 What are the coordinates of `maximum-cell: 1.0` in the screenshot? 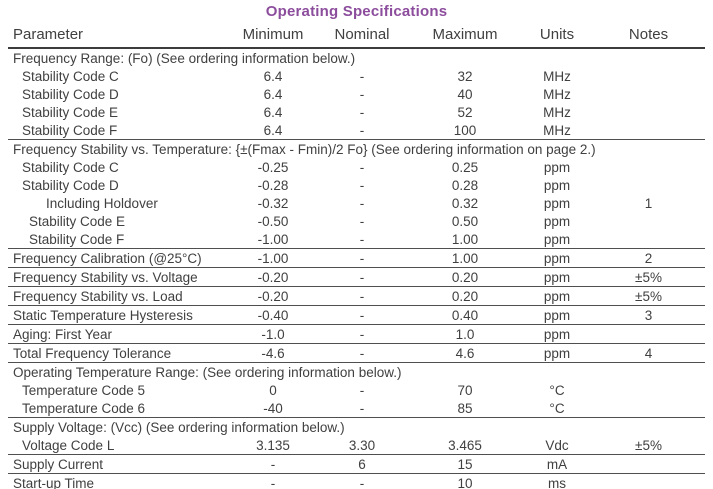 It's located at (465, 334).